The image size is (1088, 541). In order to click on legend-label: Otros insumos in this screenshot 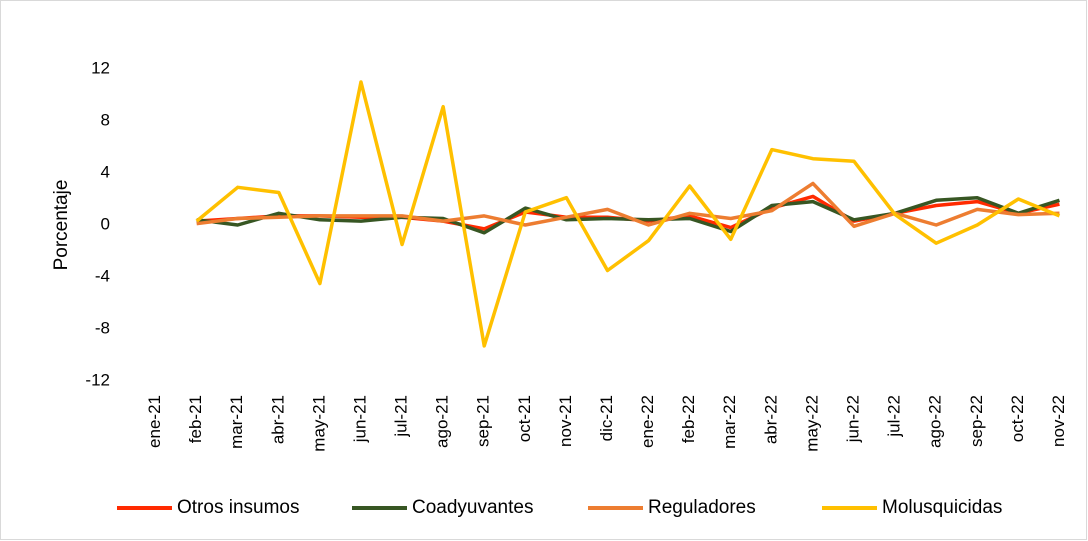, I will do `click(238, 507)`.